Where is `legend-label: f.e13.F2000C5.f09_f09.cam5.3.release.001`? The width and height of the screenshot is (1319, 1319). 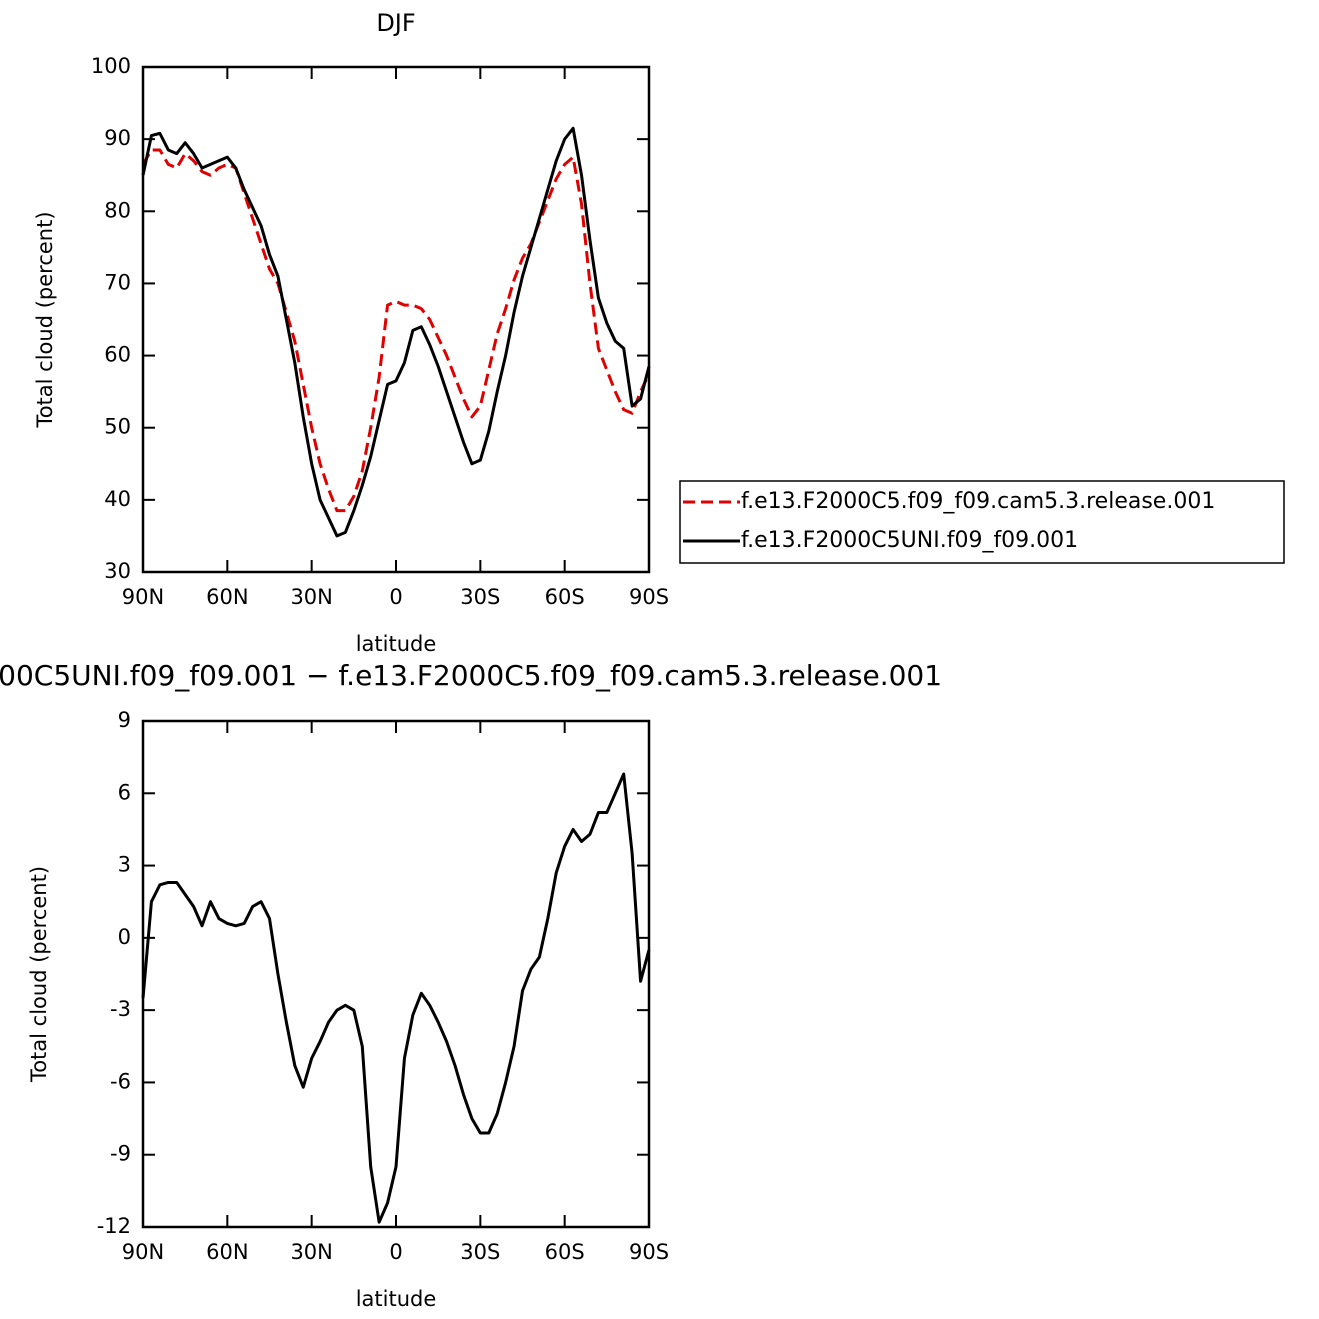
legend-label: f.e13.F2000C5.f09_f09.cam5.3.release.001 is located at coordinates (978, 501).